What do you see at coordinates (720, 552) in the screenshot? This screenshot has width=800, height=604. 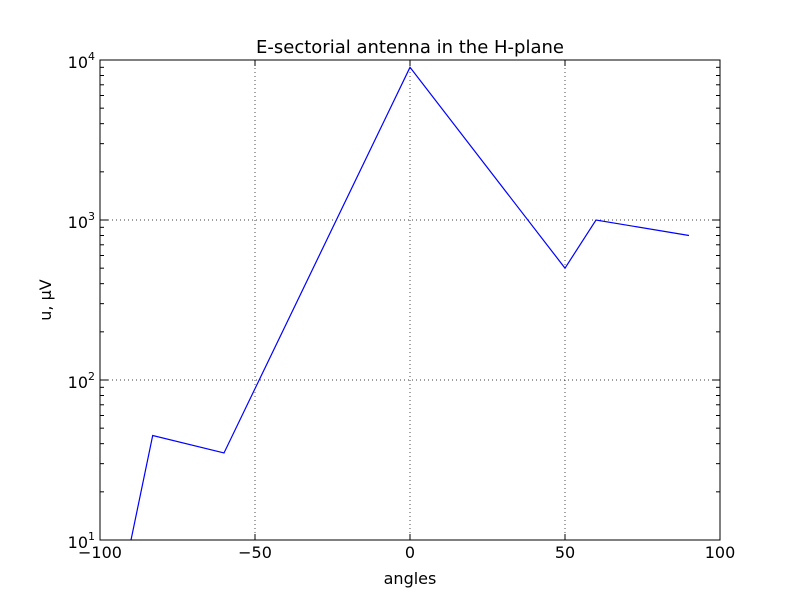 I see `x-tick-label: 100` at bounding box center [720, 552].